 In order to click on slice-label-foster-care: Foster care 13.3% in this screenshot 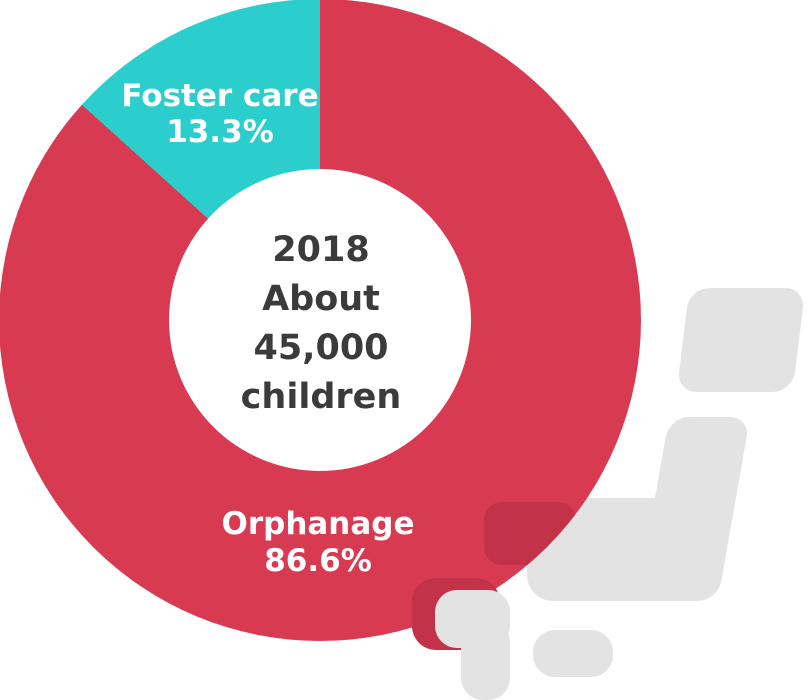, I will do `click(220, 114)`.